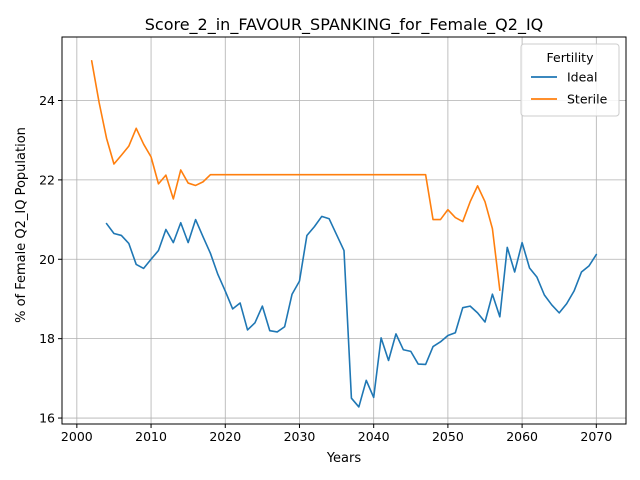 The height and width of the screenshot is (480, 640). I want to click on legend-title: Fertility, so click(571, 57).